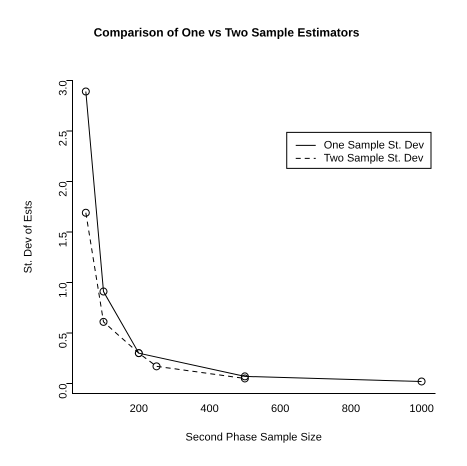 The image size is (467, 466). What do you see at coordinates (63, 391) in the screenshot?
I see `y-tick-label: 0.0` at bounding box center [63, 391].